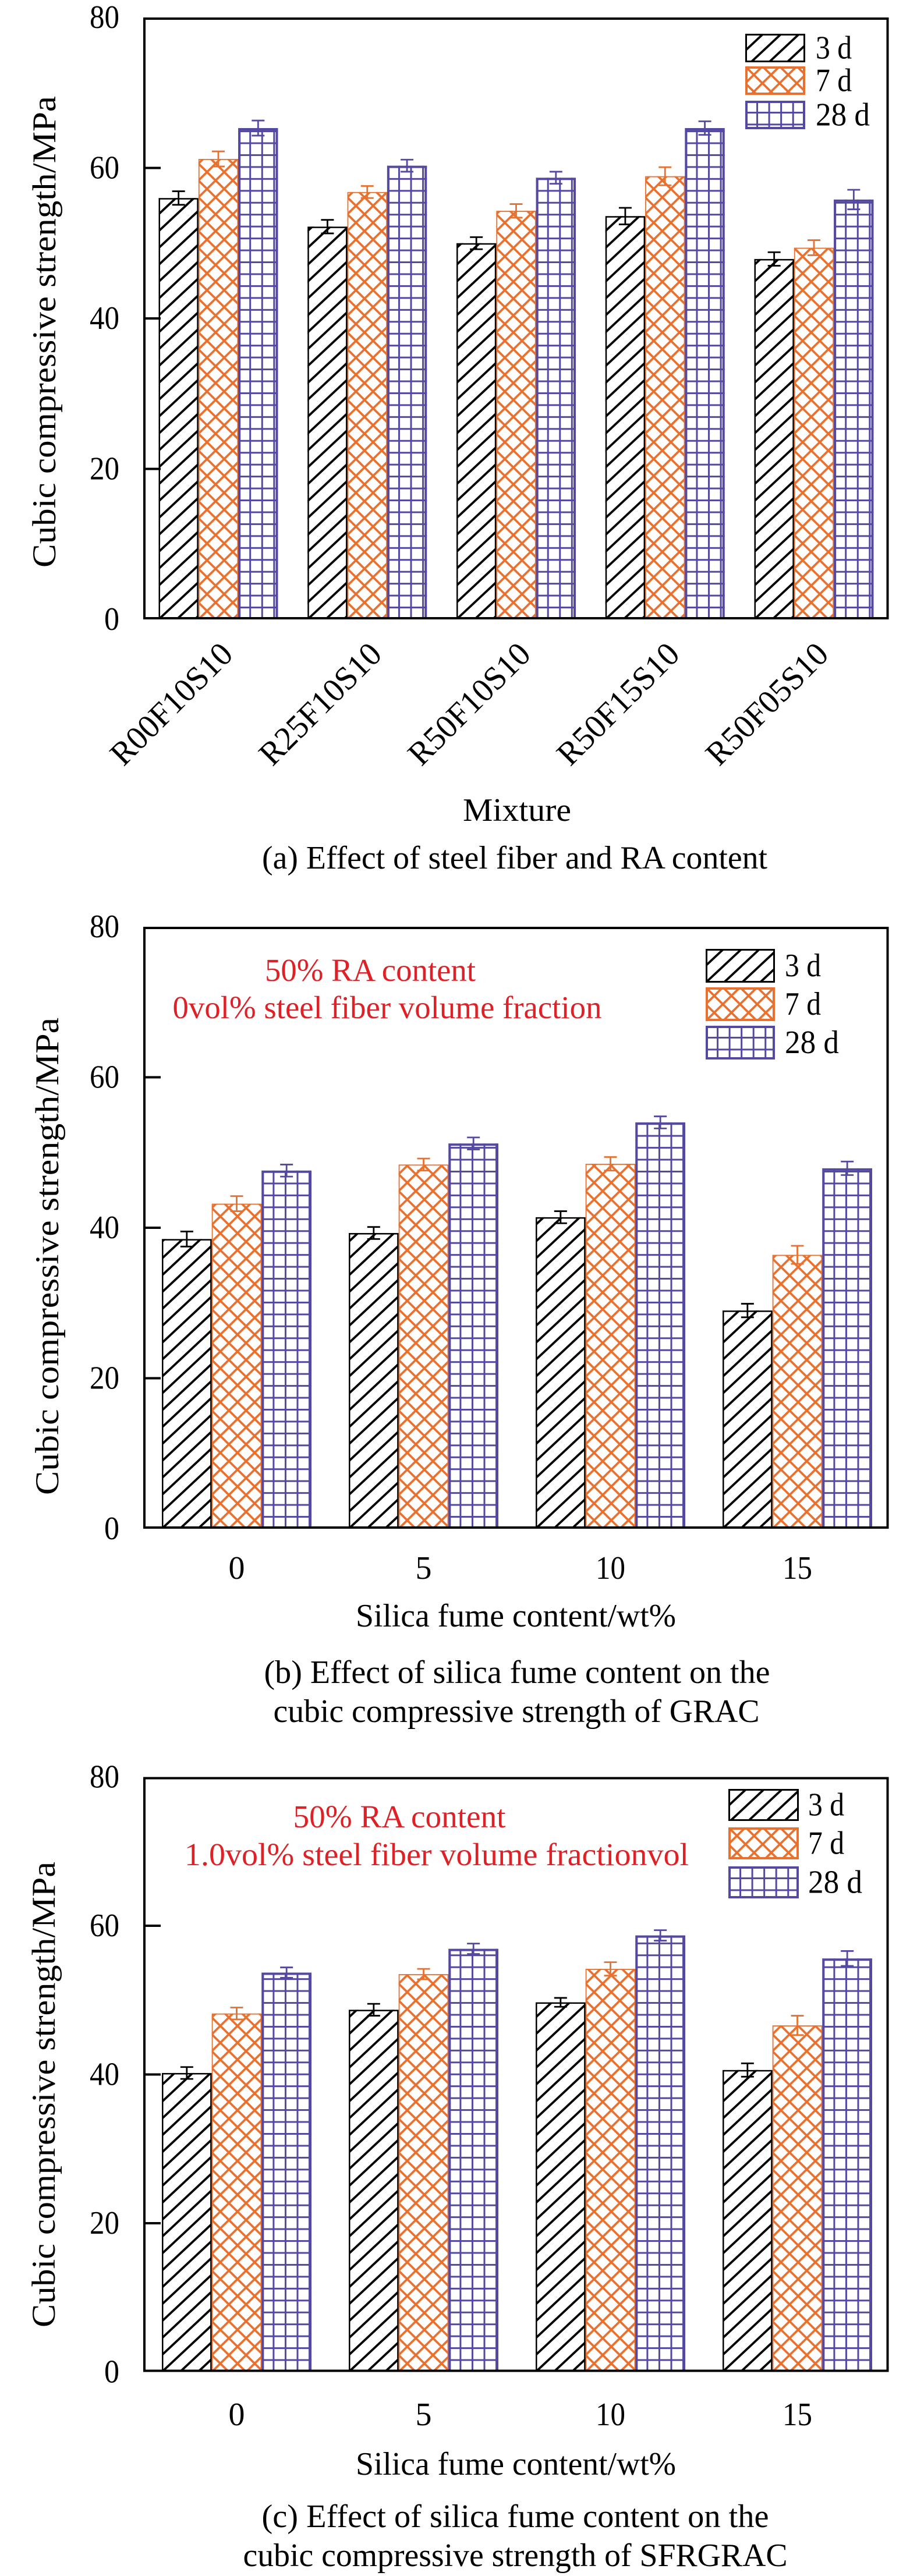 The width and height of the screenshot is (917, 2576). What do you see at coordinates (437, 1854) in the screenshot?
I see `svg-text:1.0vol% steel fiber volume fra: 1.0vol% steel fiber volume fractionvol` at bounding box center [437, 1854].